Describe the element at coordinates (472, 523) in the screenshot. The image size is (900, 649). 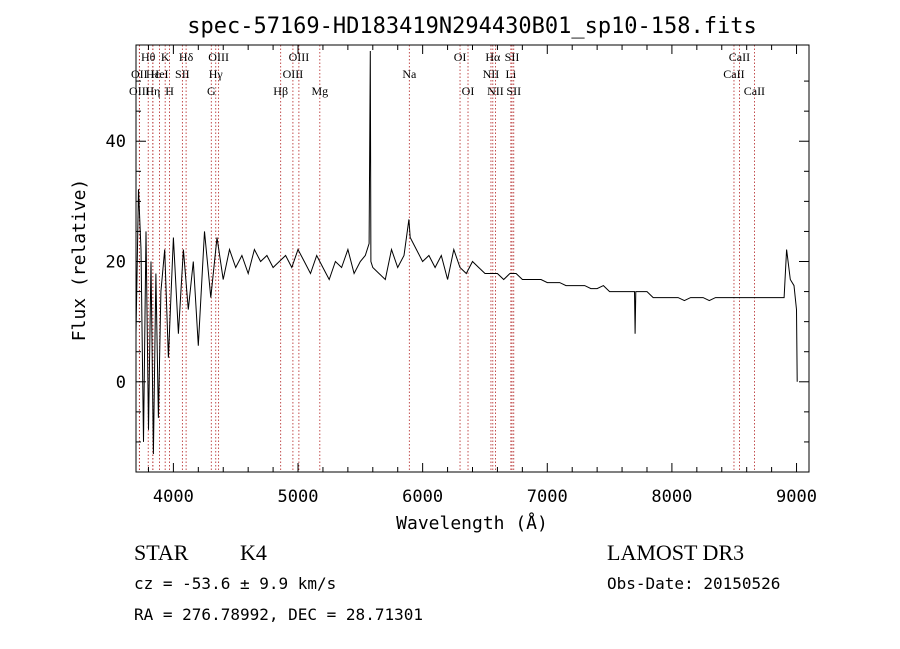
I see `x-axis-label: Wavelength (Å)` at that location.